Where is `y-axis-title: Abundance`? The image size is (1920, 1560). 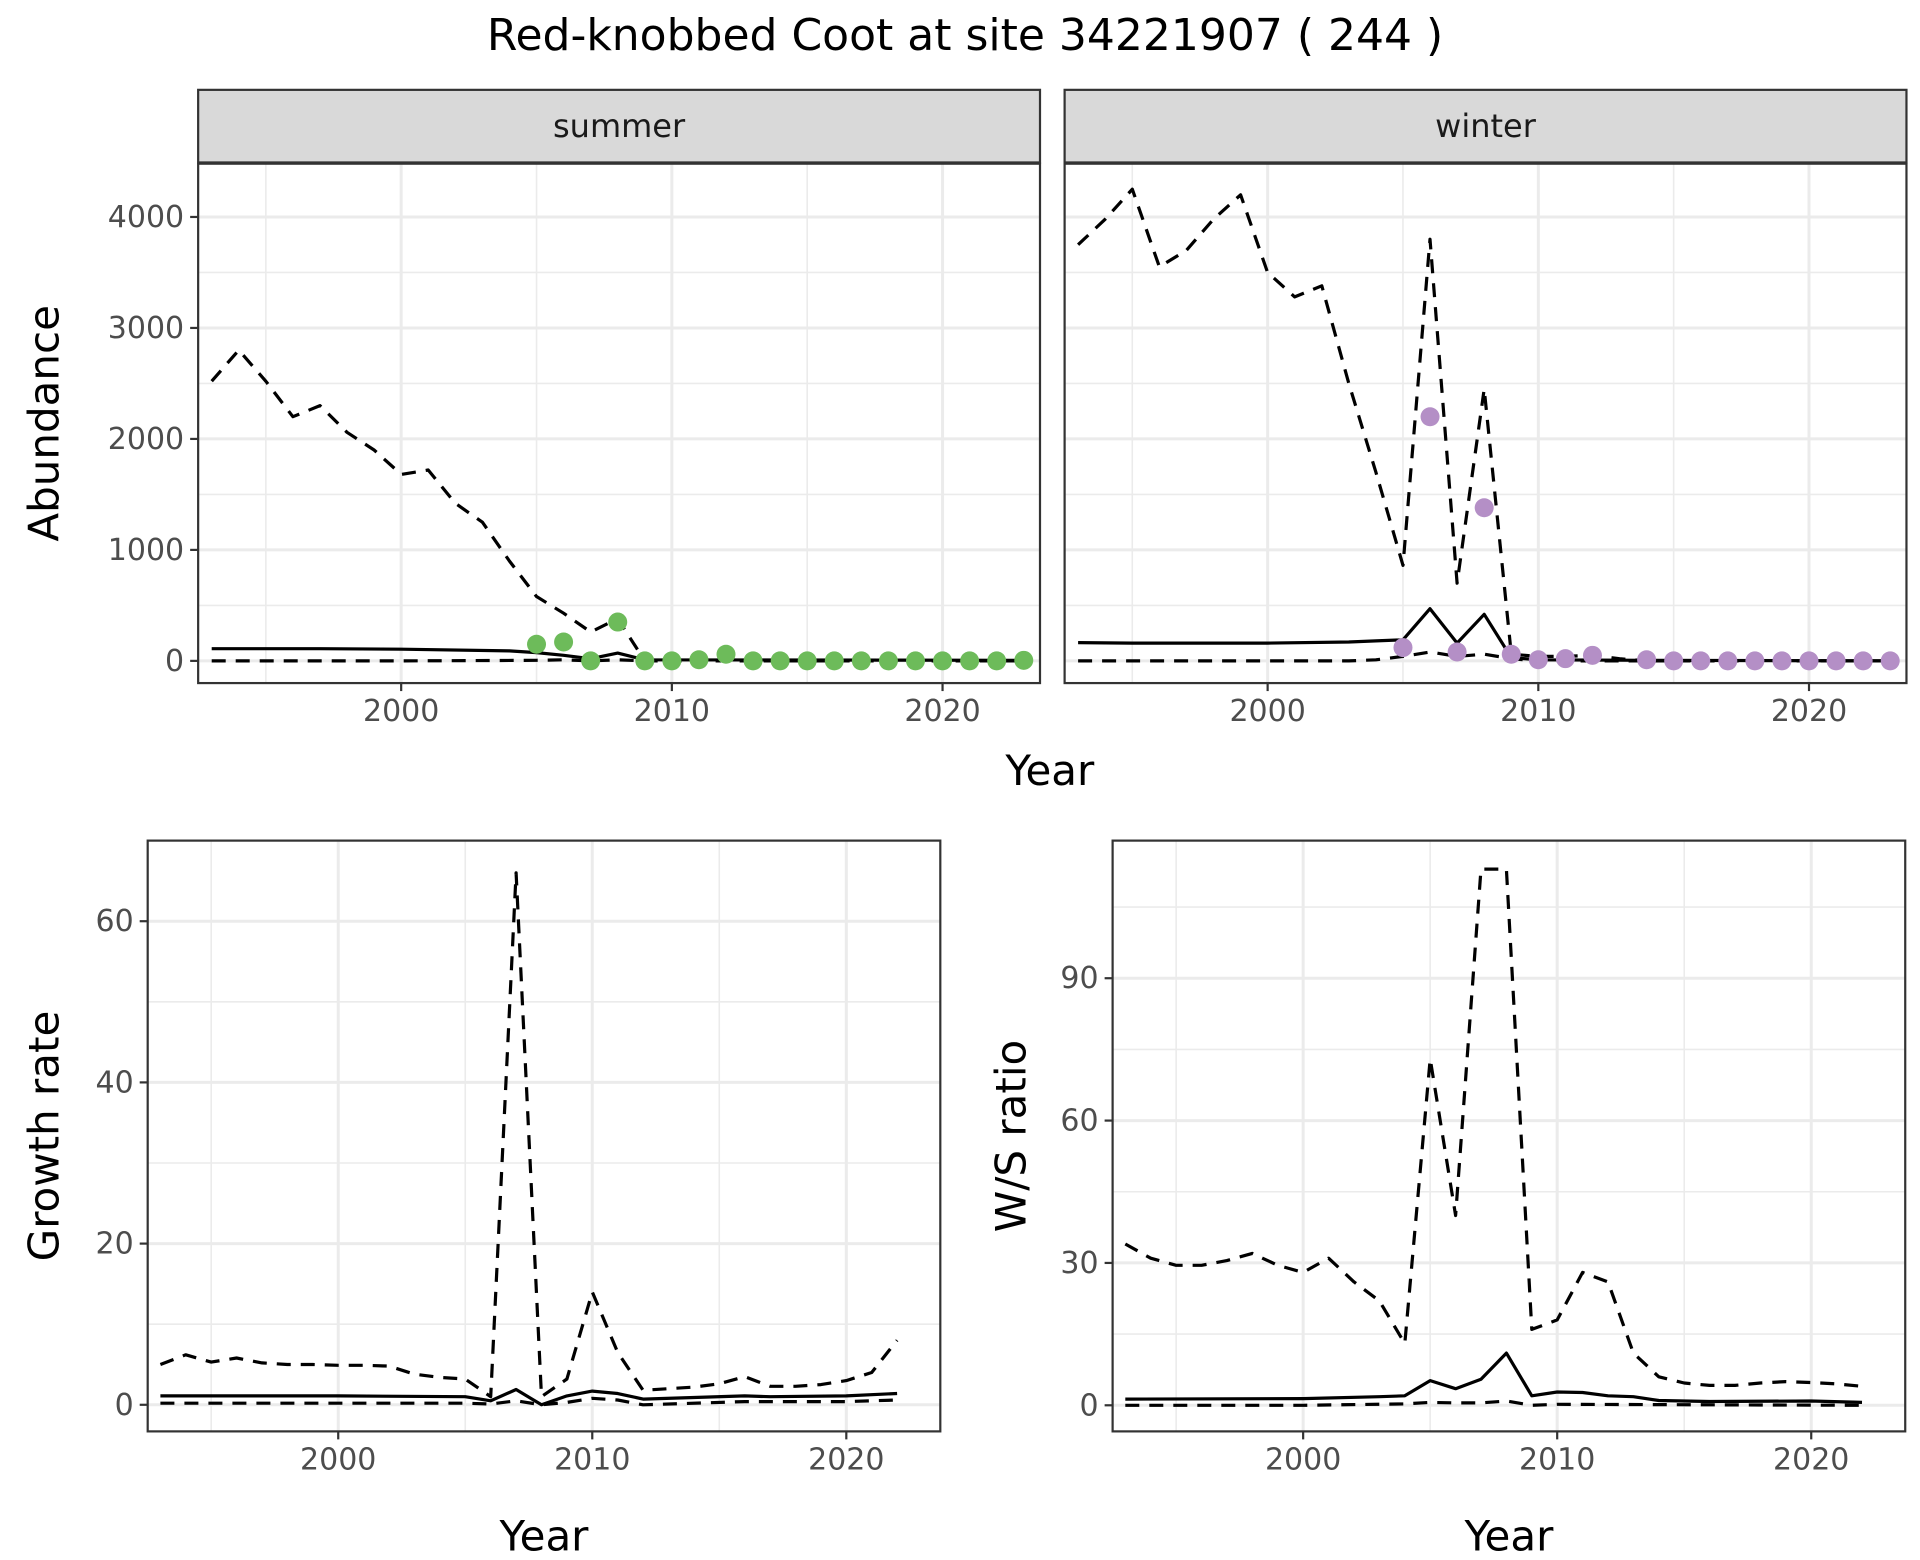 y-axis-title: Abundance is located at coordinates (43, 423).